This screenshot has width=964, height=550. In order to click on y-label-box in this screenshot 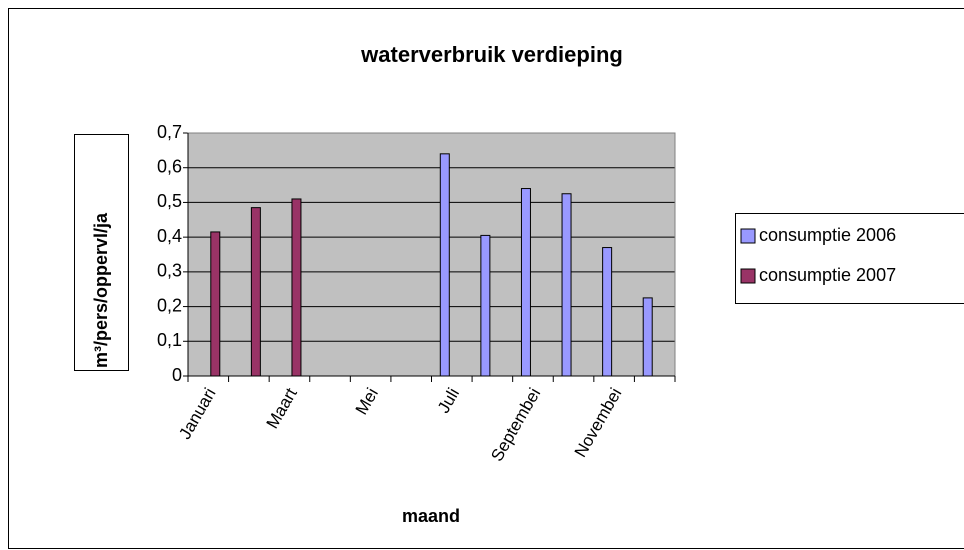, I will do `click(101, 252)`.